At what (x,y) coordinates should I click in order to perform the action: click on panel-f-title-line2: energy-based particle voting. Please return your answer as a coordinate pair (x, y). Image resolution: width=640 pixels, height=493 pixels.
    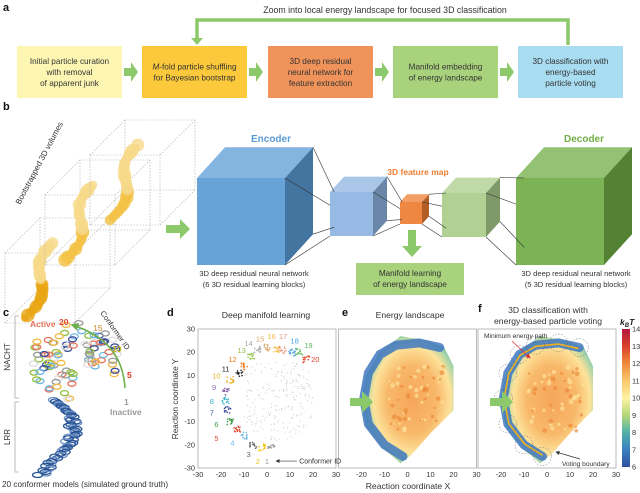
    Looking at the image, I should click on (548, 321).